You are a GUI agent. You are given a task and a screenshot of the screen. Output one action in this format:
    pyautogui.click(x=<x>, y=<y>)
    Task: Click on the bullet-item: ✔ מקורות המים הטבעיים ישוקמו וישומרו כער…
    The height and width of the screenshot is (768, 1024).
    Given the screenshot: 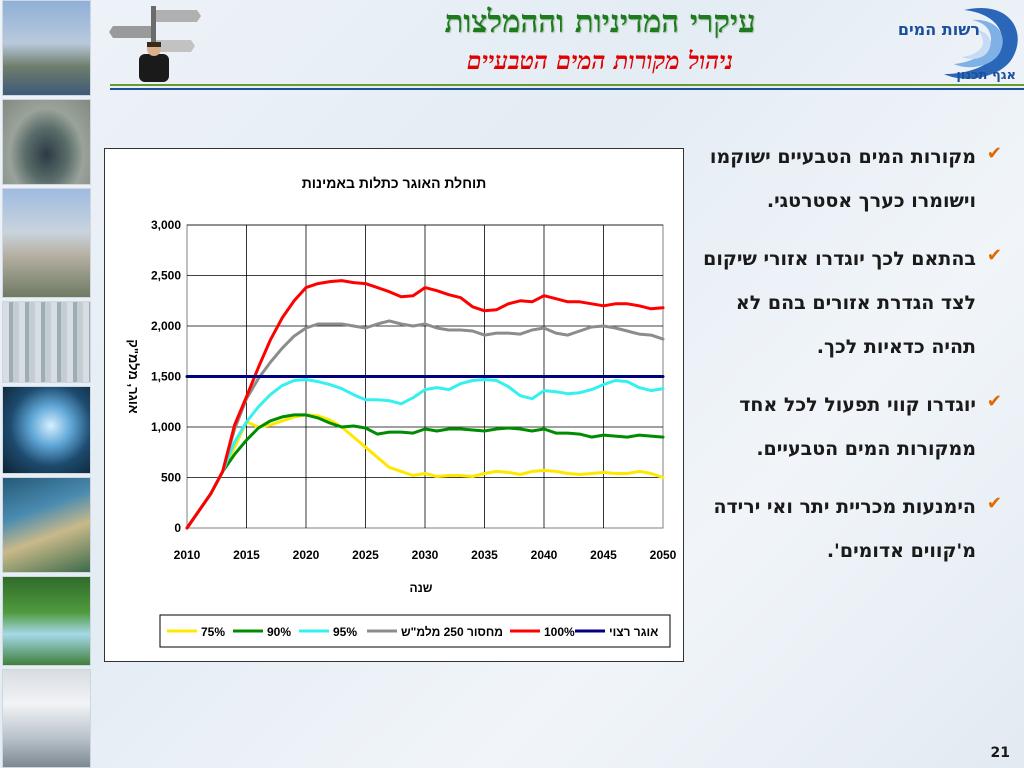 What is the action you would take?
    pyautogui.click(x=846, y=179)
    